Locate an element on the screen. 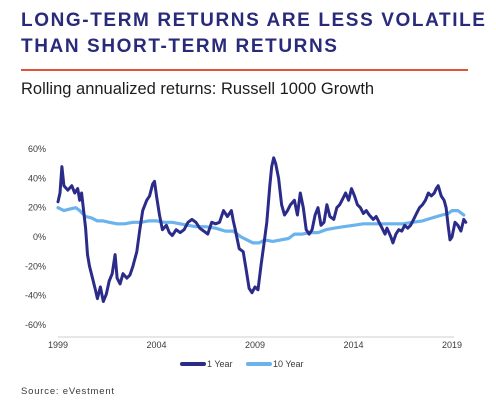 Image resolution: width=496 pixels, height=417 pixels. x-tick-label: 1999 is located at coordinates (58, 345).